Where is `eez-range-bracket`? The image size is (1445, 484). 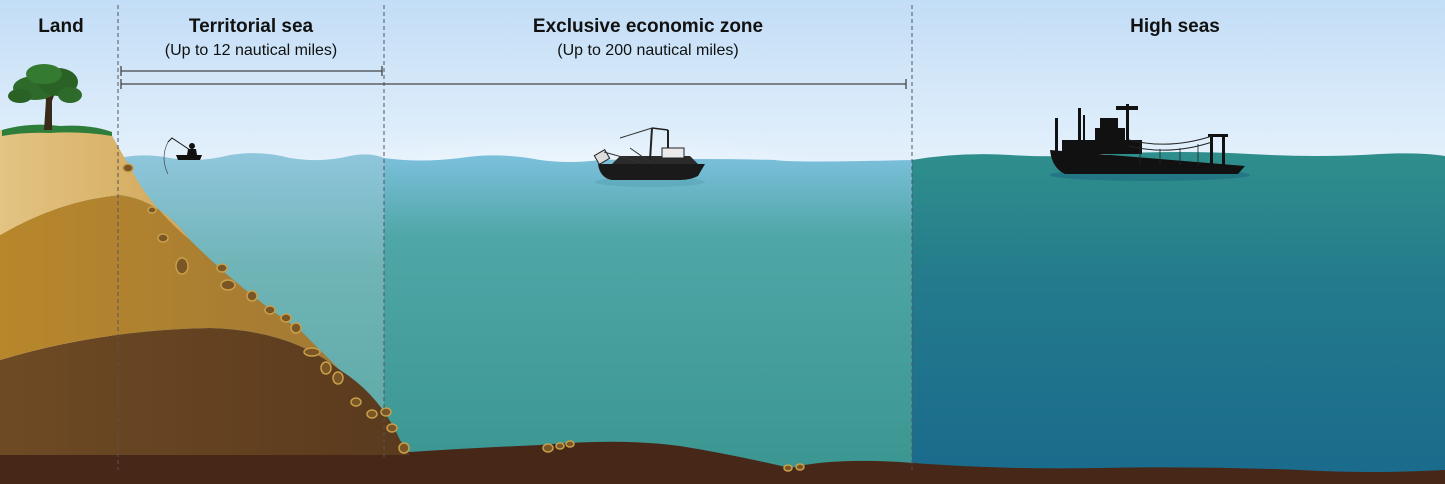
eez-range-bracket is located at coordinates (513, 84).